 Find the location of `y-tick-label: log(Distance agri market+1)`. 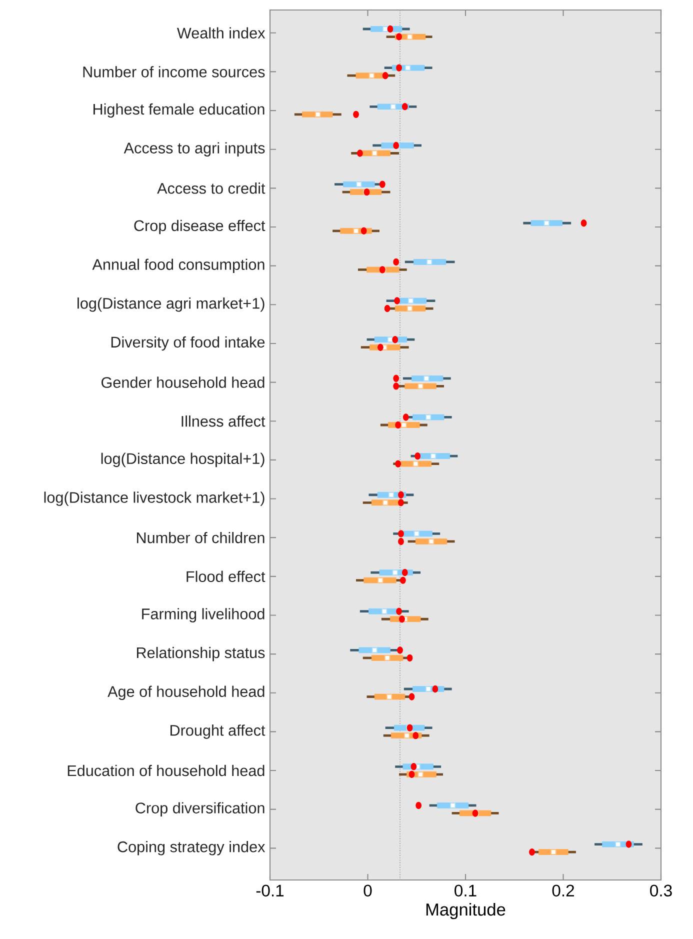

y-tick-label: log(Distance agri market+1) is located at coordinates (171, 305).